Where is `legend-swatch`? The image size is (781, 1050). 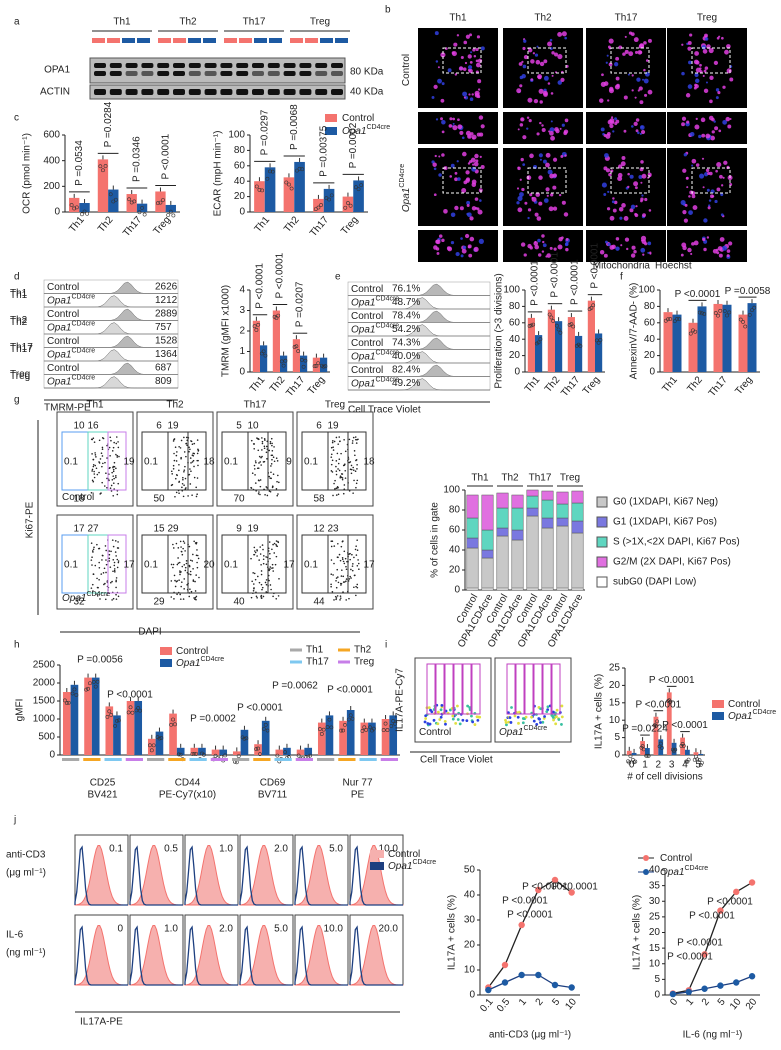
legend-swatch is located at coordinates (602, 522).